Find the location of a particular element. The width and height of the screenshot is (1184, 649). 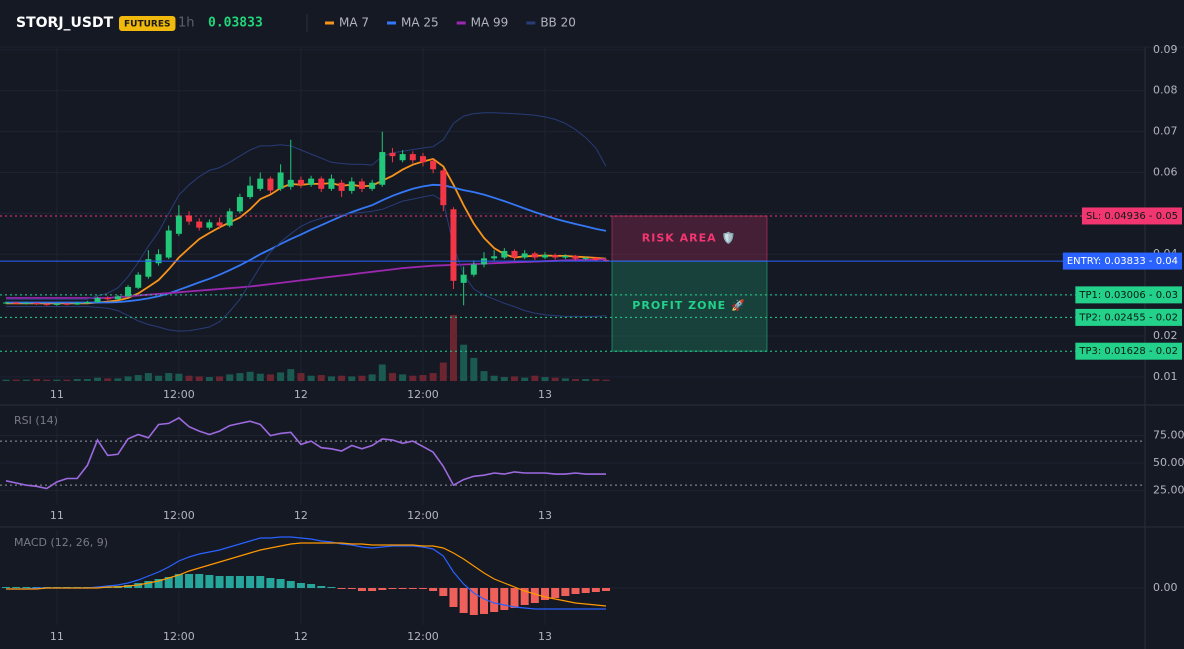

y-tick-label: 0.09 is located at coordinates (1165, 49).